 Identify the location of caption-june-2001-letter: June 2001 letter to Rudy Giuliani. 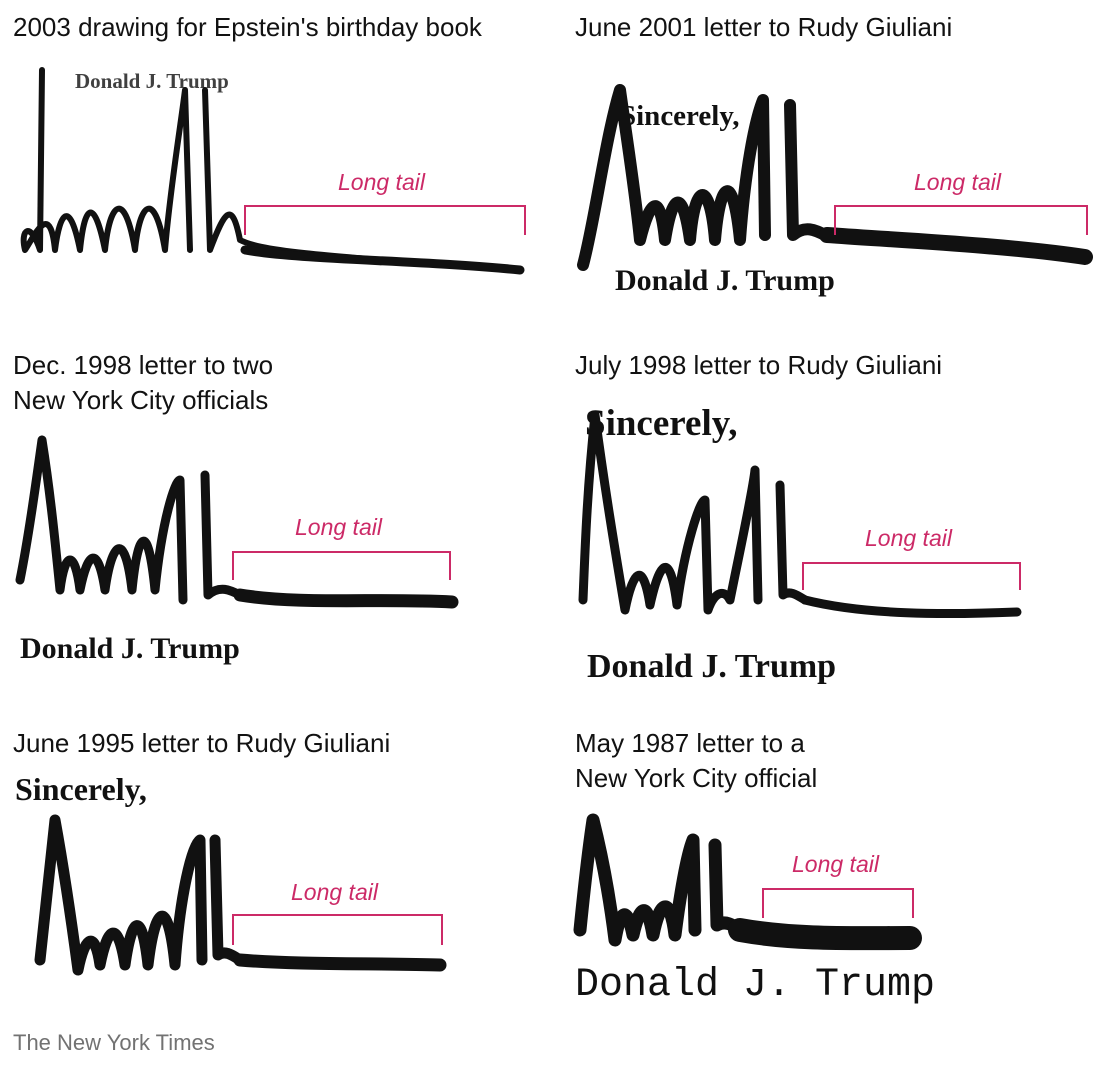
(764, 27).